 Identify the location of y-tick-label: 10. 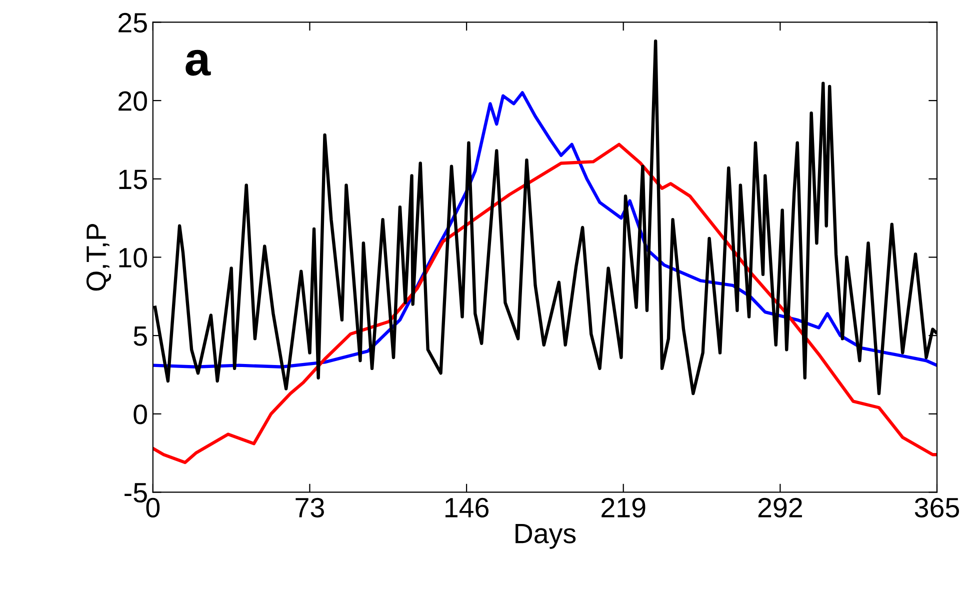
(133, 258).